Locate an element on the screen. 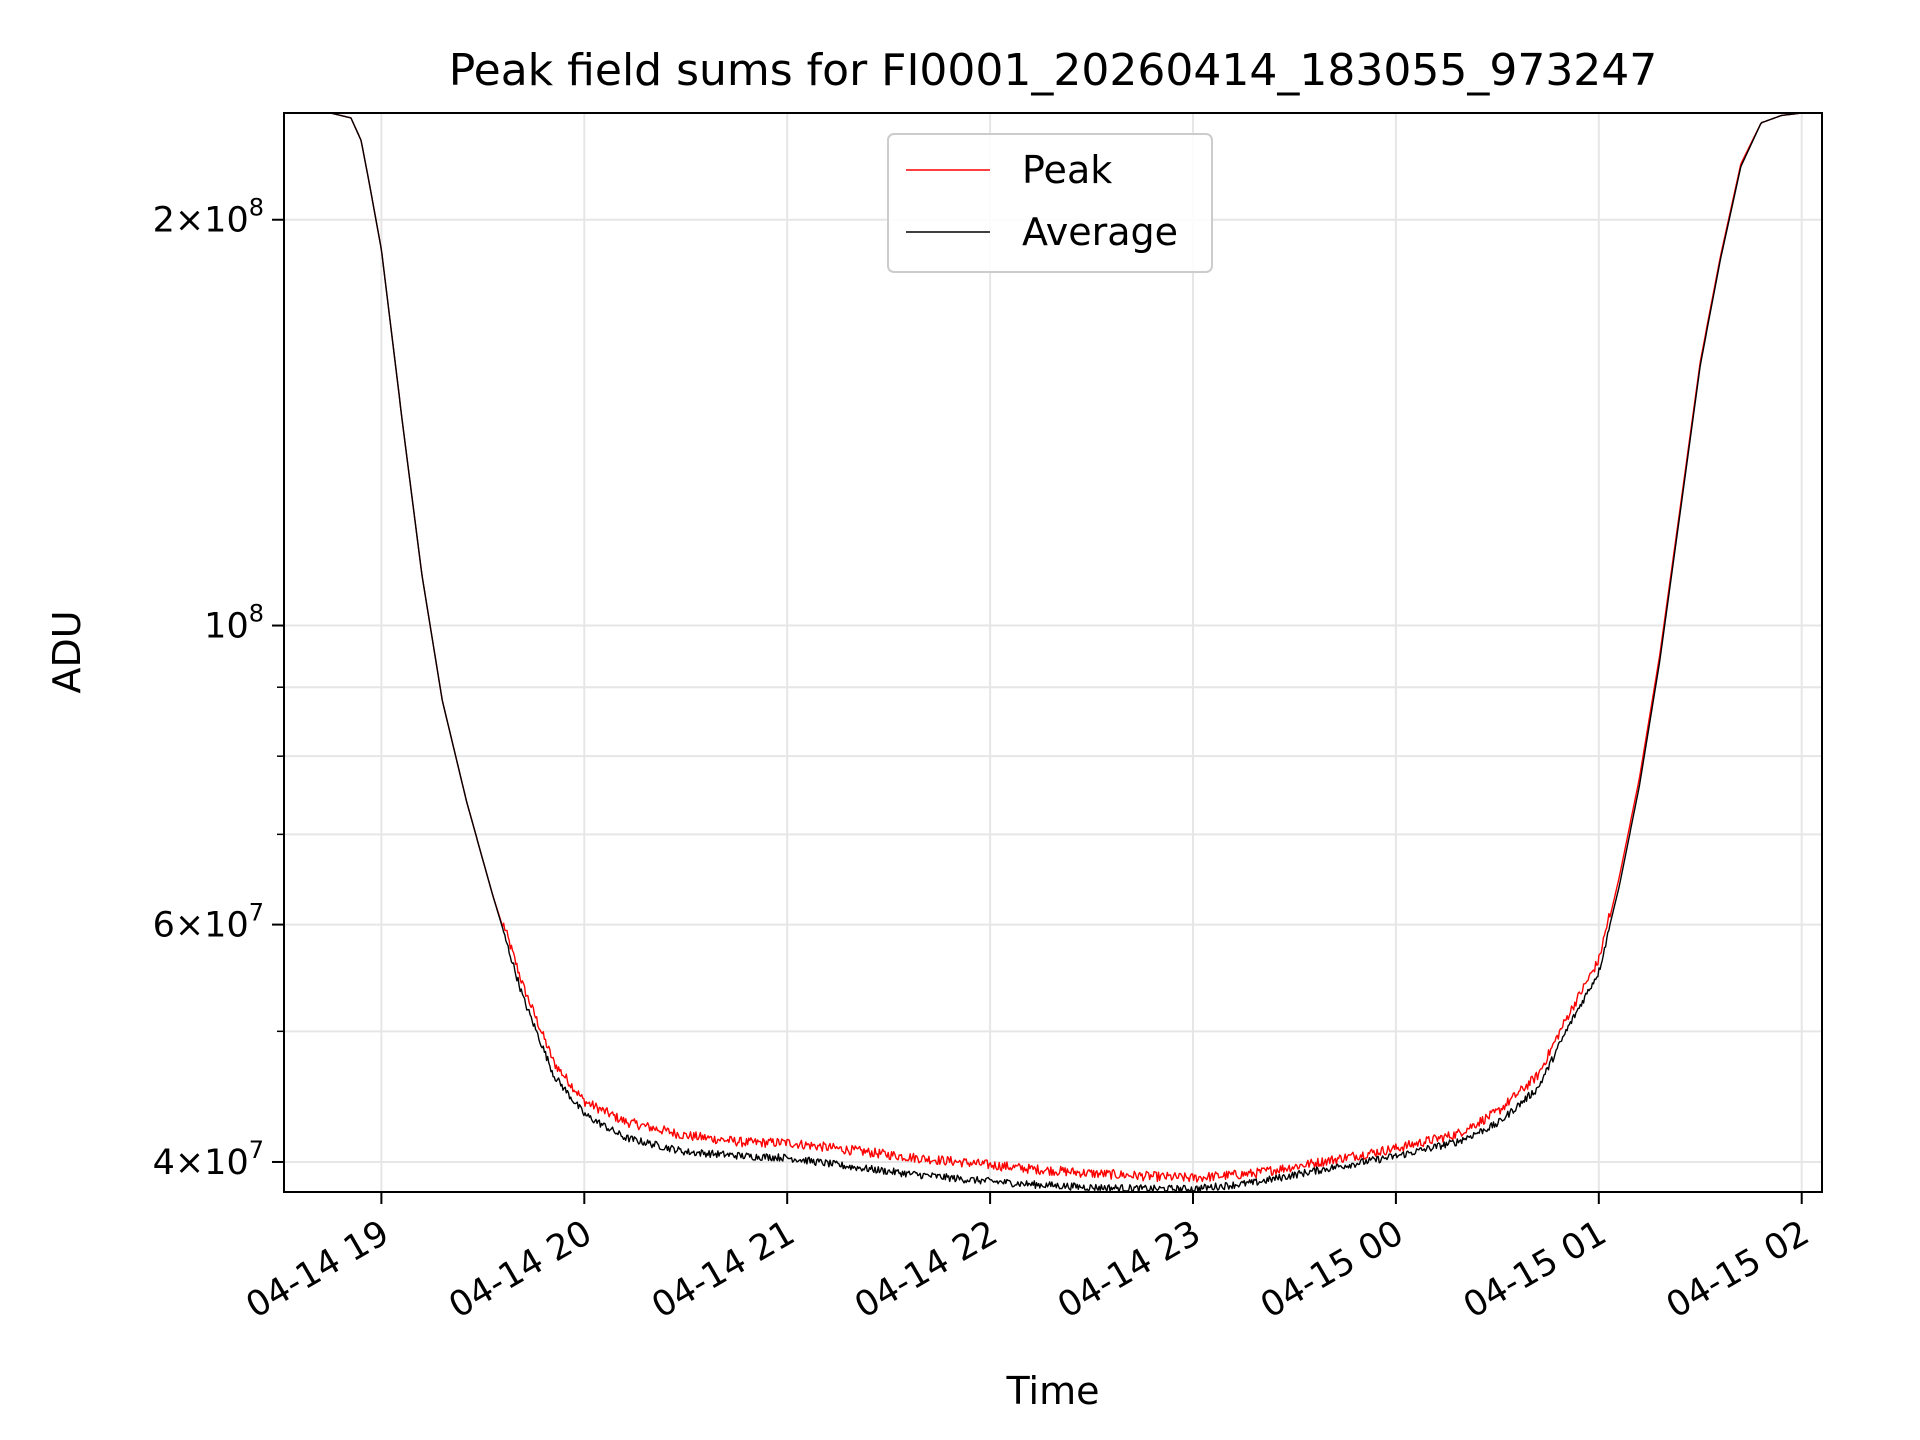  legend: Peak Average is located at coordinates (1050, 203).